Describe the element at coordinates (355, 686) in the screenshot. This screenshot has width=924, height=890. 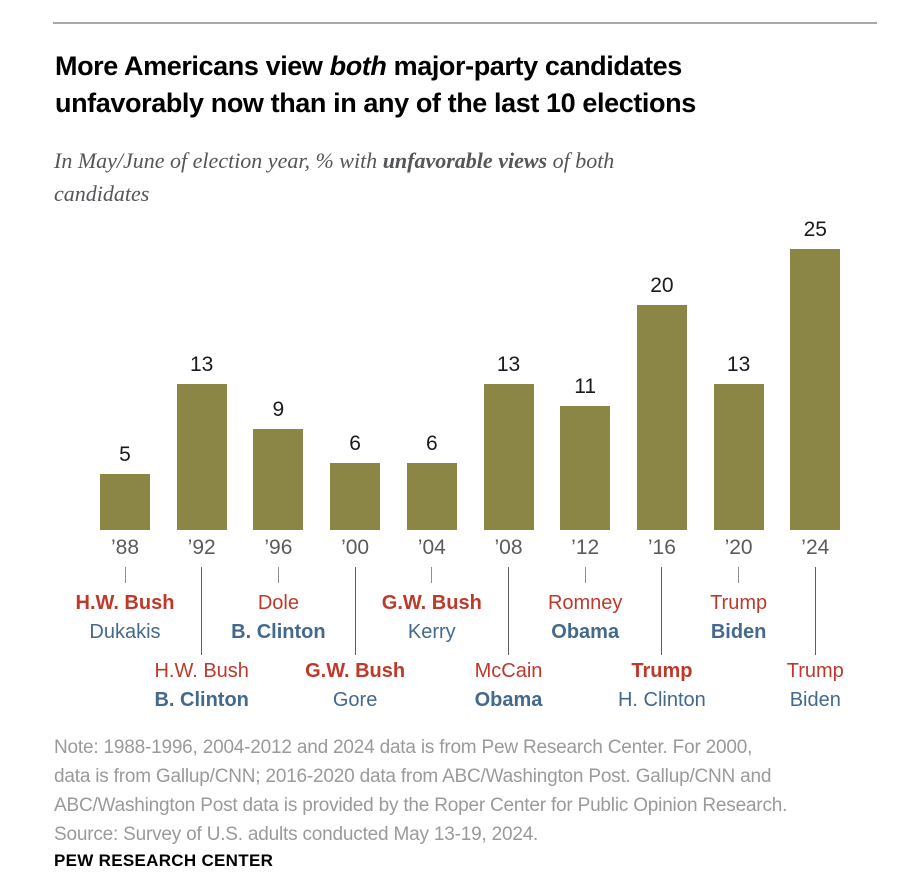
I see `candidate-pair-3: G.W. Bush Gore` at that location.